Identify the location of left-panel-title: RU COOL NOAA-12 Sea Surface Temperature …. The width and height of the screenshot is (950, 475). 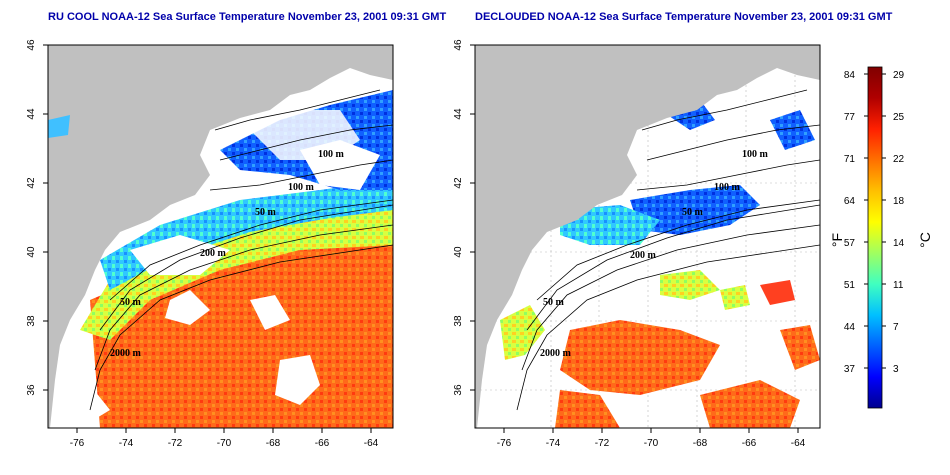
(247, 17).